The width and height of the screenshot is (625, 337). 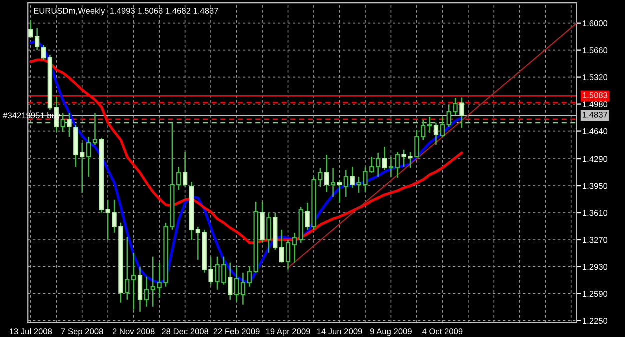 What do you see at coordinates (595, 240) in the screenshot?
I see `y-tick-label: 1.3270` at bounding box center [595, 240].